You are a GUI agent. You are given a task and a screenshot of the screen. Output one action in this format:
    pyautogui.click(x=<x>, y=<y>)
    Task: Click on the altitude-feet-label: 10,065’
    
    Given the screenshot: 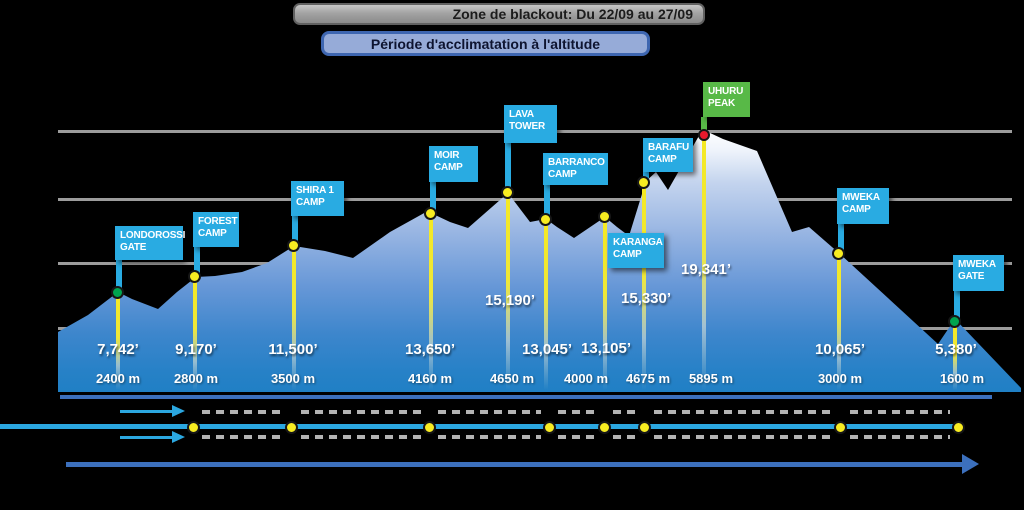 What is the action you would take?
    pyautogui.click(x=840, y=349)
    